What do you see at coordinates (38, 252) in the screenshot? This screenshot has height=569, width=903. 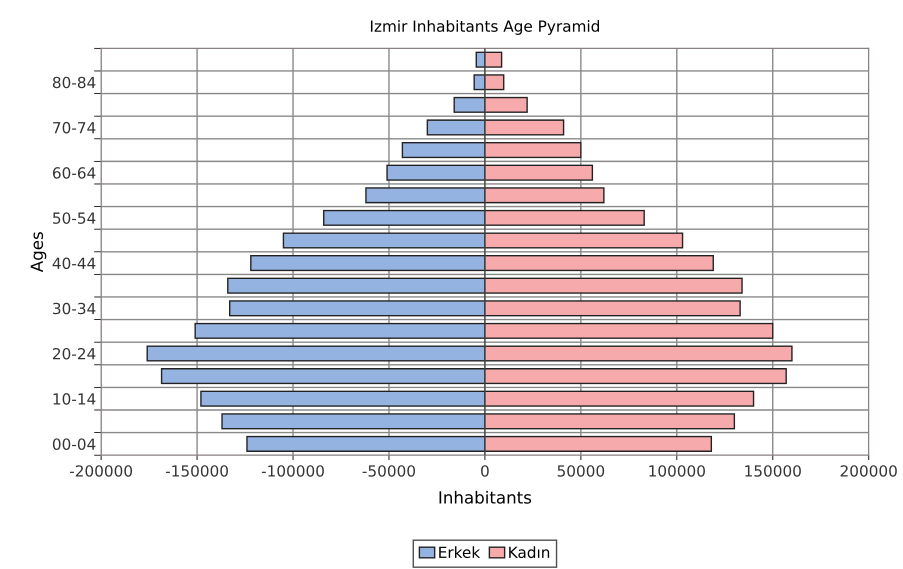 I see `y-axis-title: Ages` at bounding box center [38, 252].